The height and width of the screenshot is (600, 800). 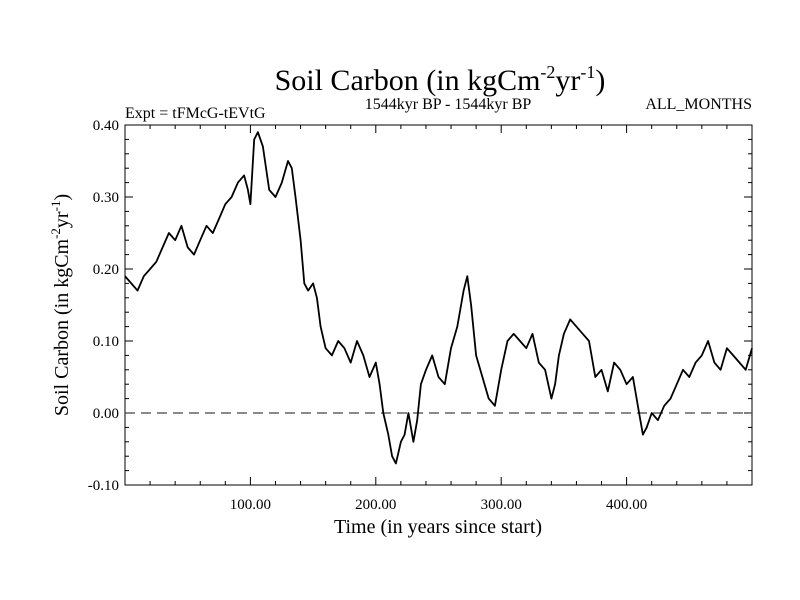 What do you see at coordinates (375, 505) in the screenshot?
I see `x-tick-label: 200.00` at bounding box center [375, 505].